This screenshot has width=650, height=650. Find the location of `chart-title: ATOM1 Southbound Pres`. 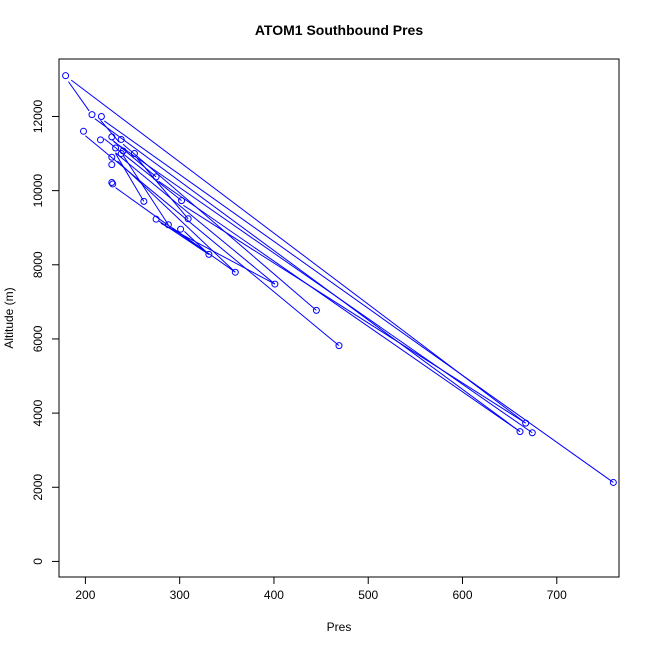

chart-title: ATOM1 Southbound Pres is located at coordinates (339, 30).